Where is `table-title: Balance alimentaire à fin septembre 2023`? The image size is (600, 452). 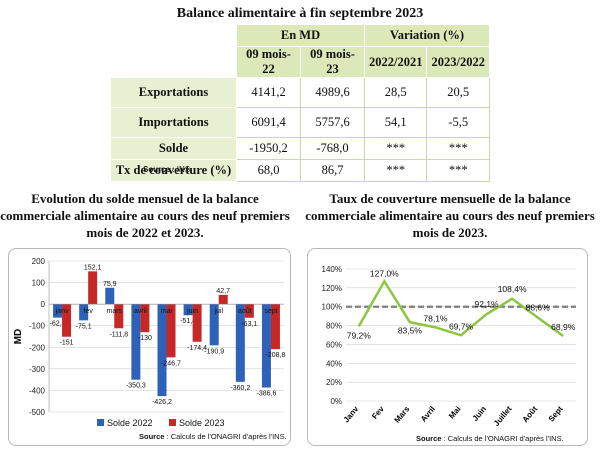
table-title: Balance alimentaire à fin septembre 2023 is located at coordinates (300, 13).